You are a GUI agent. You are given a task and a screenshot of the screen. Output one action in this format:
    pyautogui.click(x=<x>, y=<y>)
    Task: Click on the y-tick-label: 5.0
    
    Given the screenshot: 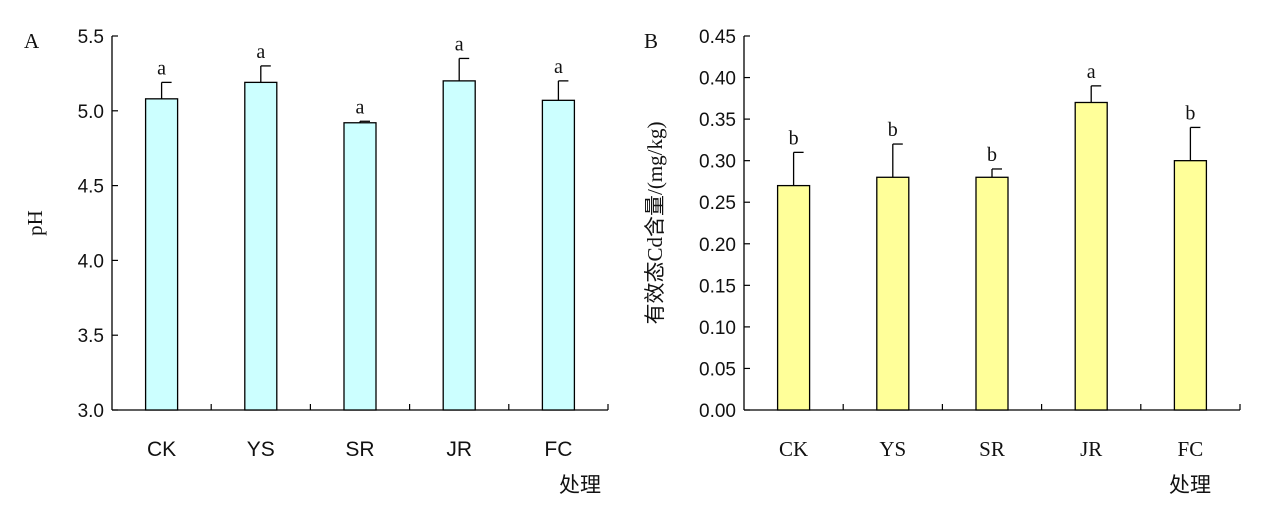 What is the action you would take?
    pyautogui.click(x=91, y=112)
    